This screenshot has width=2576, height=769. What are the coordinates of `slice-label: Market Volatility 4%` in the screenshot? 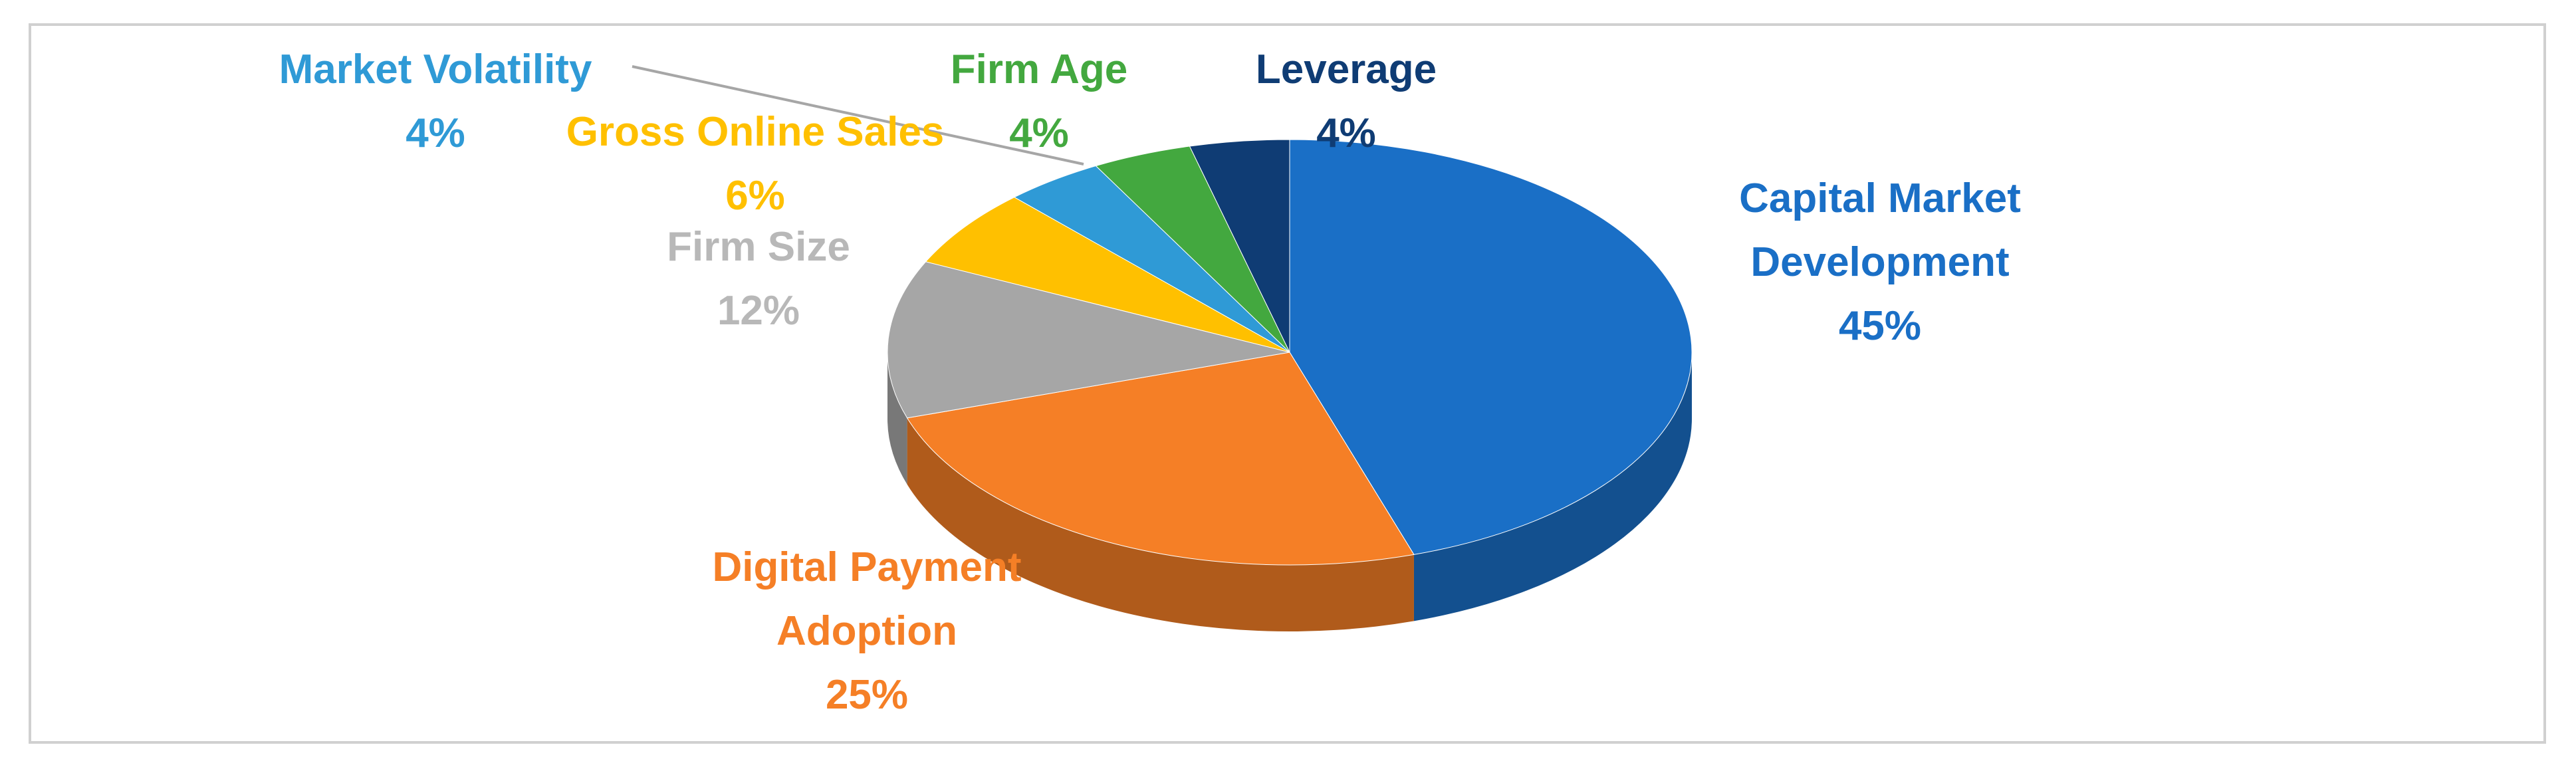 It's located at (435, 101).